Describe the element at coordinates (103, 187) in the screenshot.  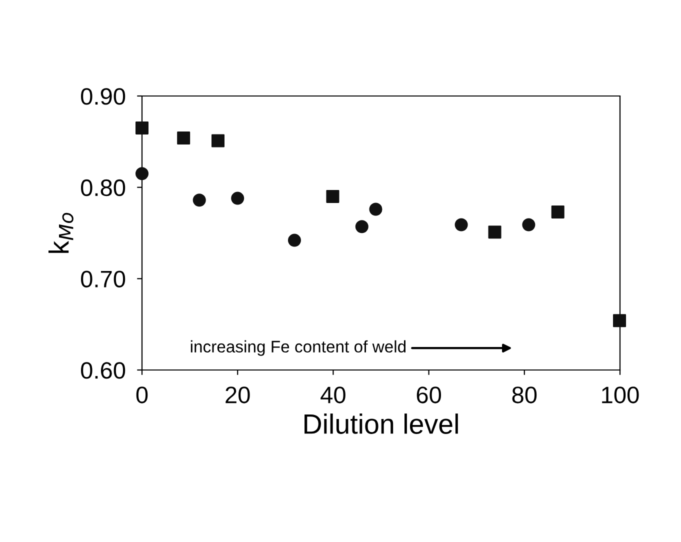
I see `y-tick-label: 0.80` at that location.